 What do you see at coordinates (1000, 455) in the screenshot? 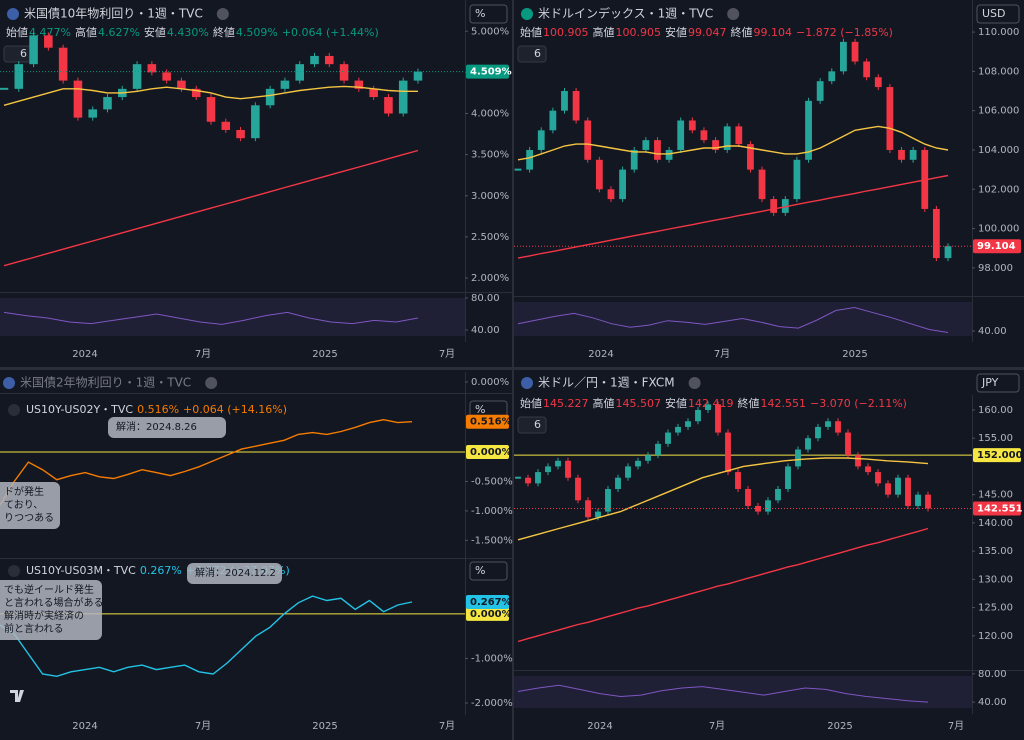
I see `price-badge-label: 152.000` at bounding box center [1000, 455].